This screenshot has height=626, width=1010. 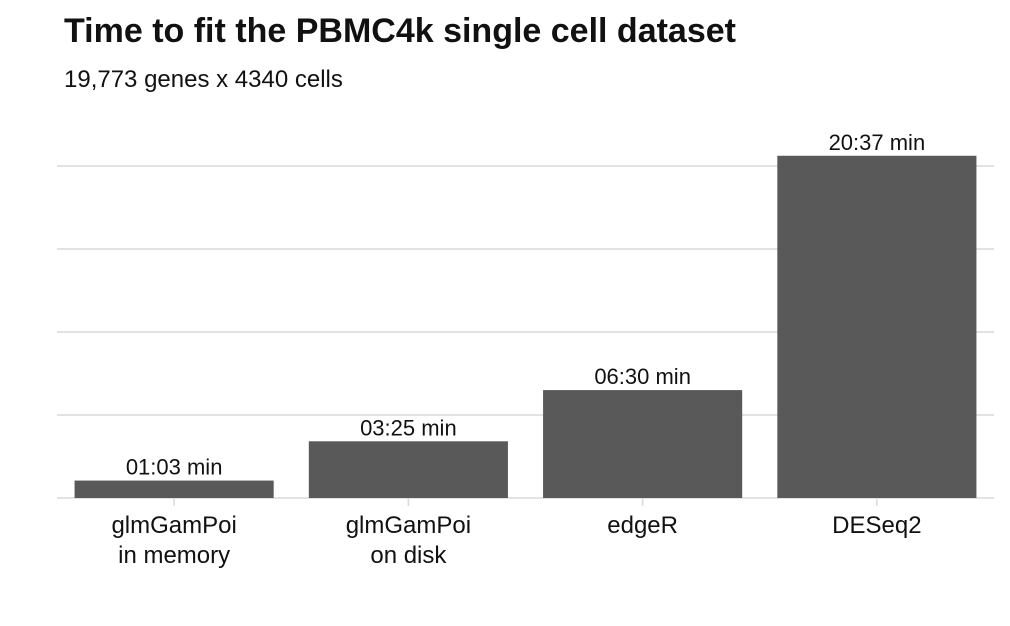 What do you see at coordinates (642, 376) in the screenshot?
I see `data-label-2: 06:30 min` at bounding box center [642, 376].